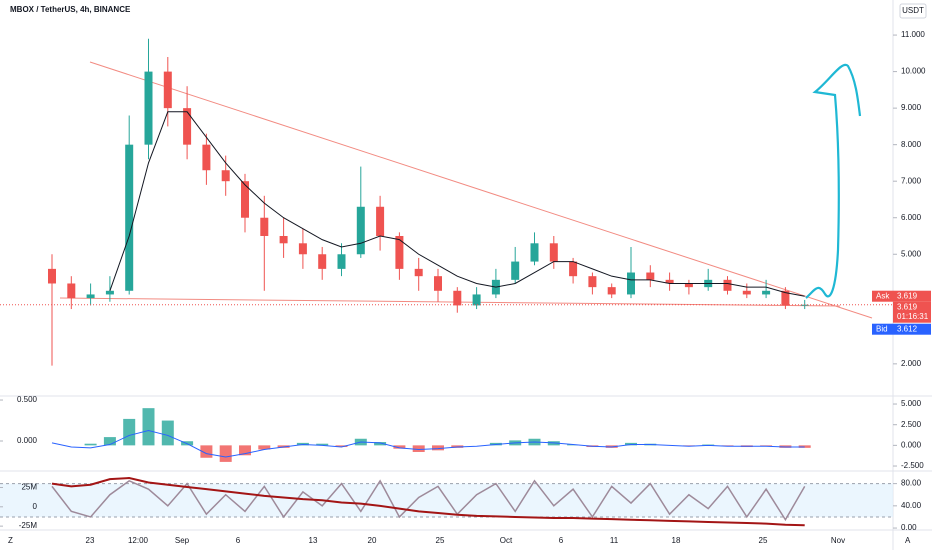  I want to click on macd-line, so click(428, 443).